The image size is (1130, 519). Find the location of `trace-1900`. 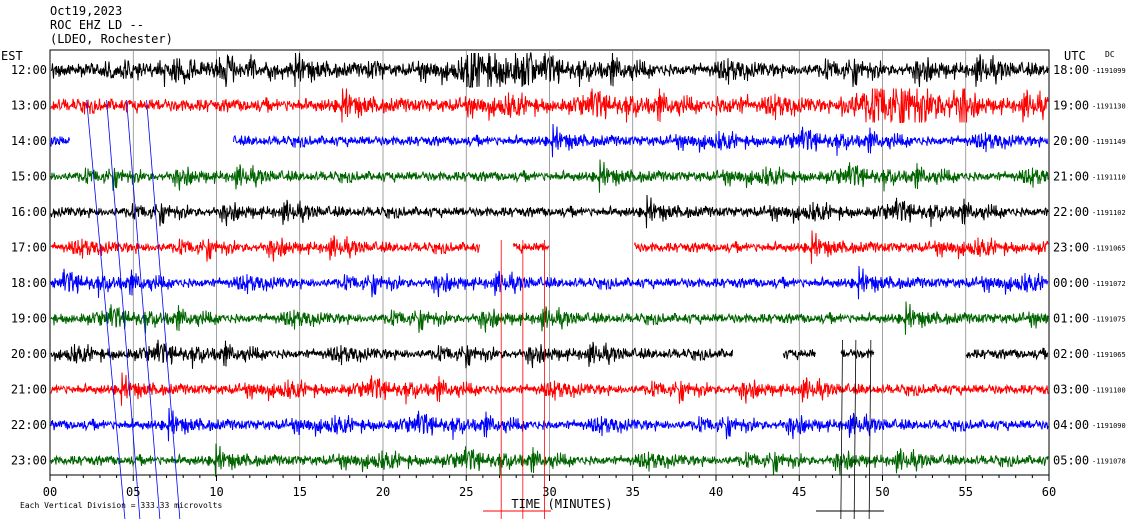

trace-1900 is located at coordinates (549, 318).